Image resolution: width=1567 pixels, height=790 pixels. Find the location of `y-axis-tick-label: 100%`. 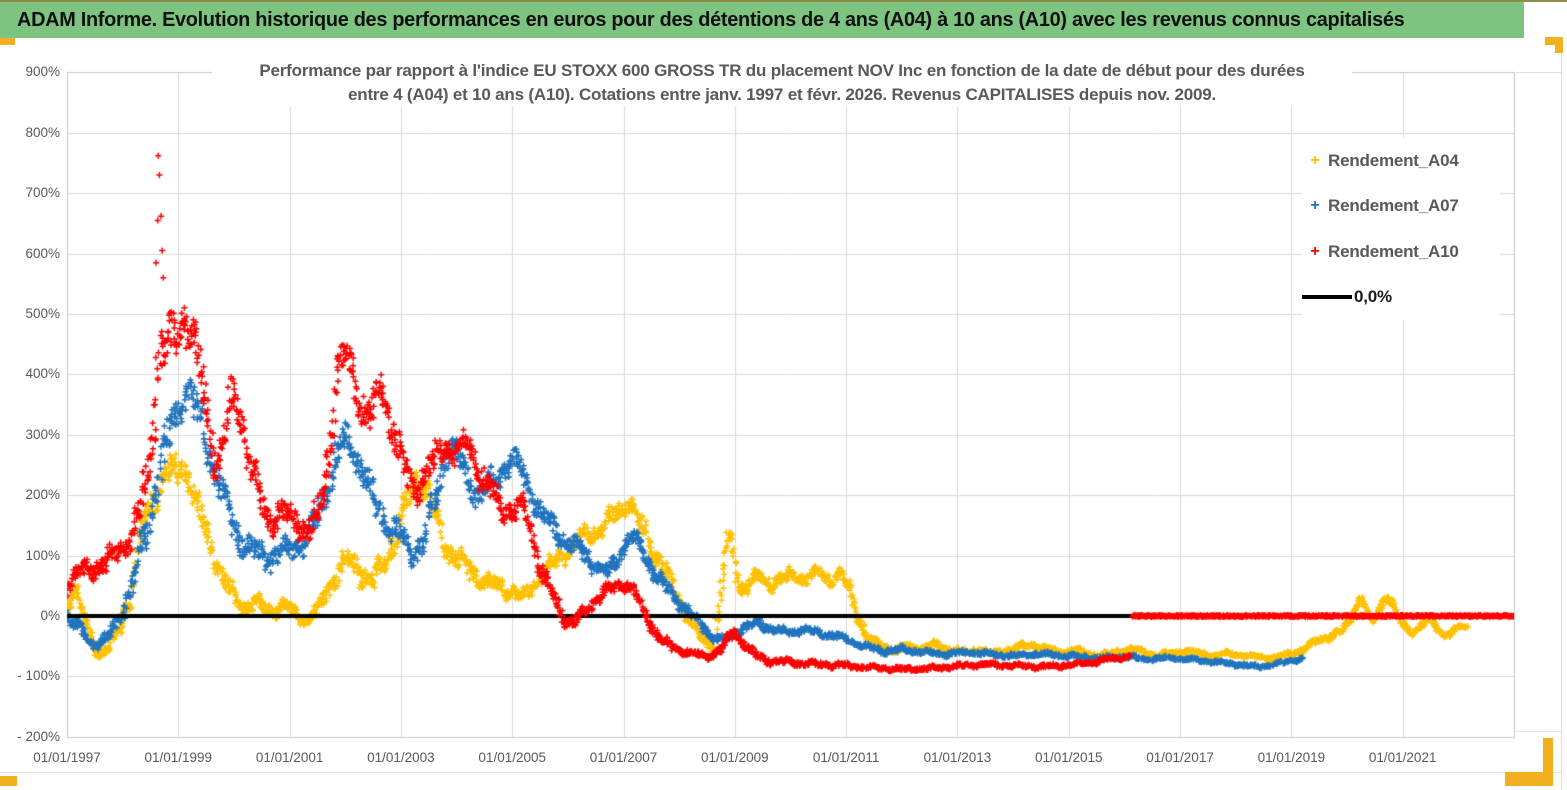

y-axis-tick-label: 100% is located at coordinates (42, 555).